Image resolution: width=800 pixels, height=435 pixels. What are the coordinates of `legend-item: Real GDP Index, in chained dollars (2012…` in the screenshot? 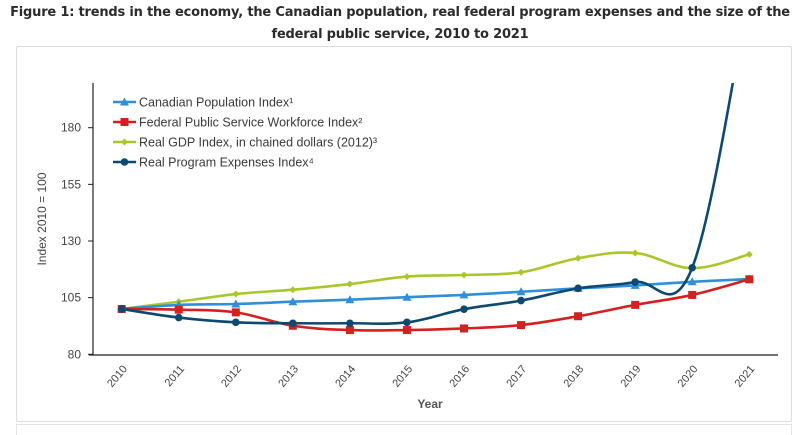 It's located at (245, 143).